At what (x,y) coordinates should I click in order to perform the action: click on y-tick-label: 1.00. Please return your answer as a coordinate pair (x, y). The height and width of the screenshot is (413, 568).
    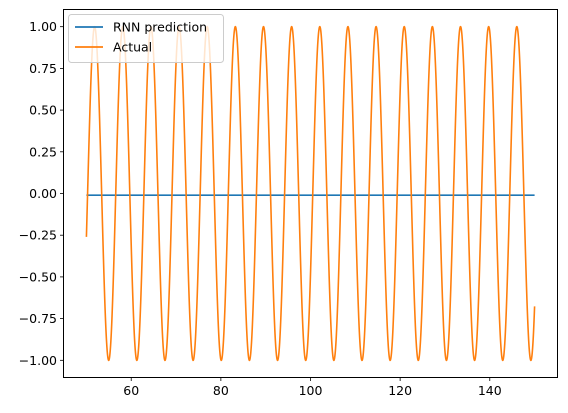
    Looking at the image, I should click on (43, 26).